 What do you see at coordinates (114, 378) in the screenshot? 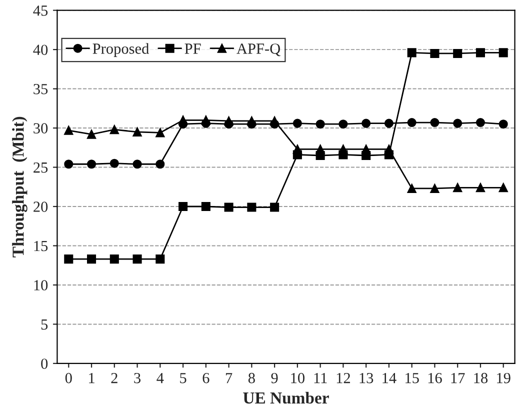
I see `x-tick-label: 2` at bounding box center [114, 378].